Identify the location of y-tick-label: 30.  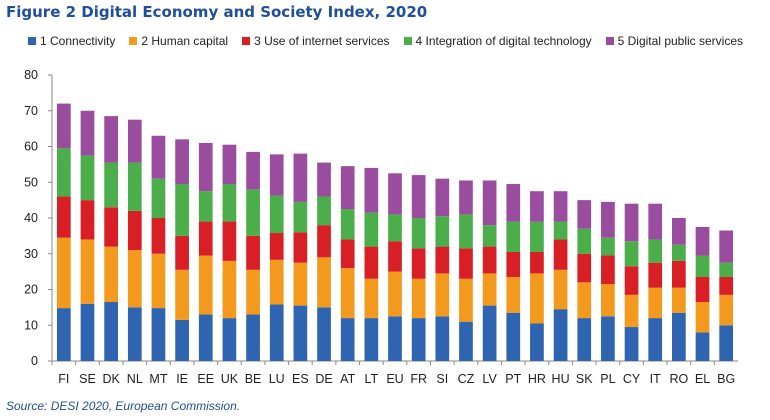
(31, 254).